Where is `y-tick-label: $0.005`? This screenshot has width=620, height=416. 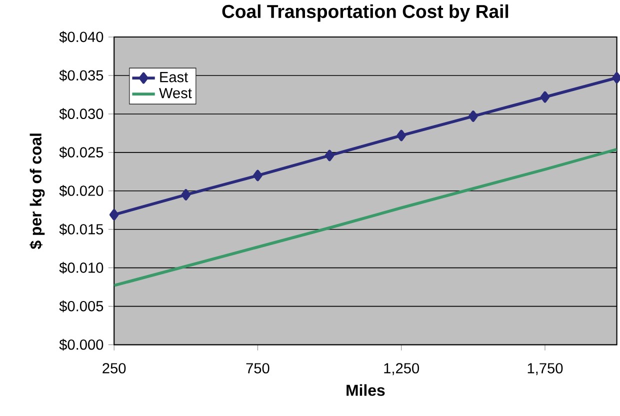
y-tick-label: $0.005 is located at coordinates (81, 306).